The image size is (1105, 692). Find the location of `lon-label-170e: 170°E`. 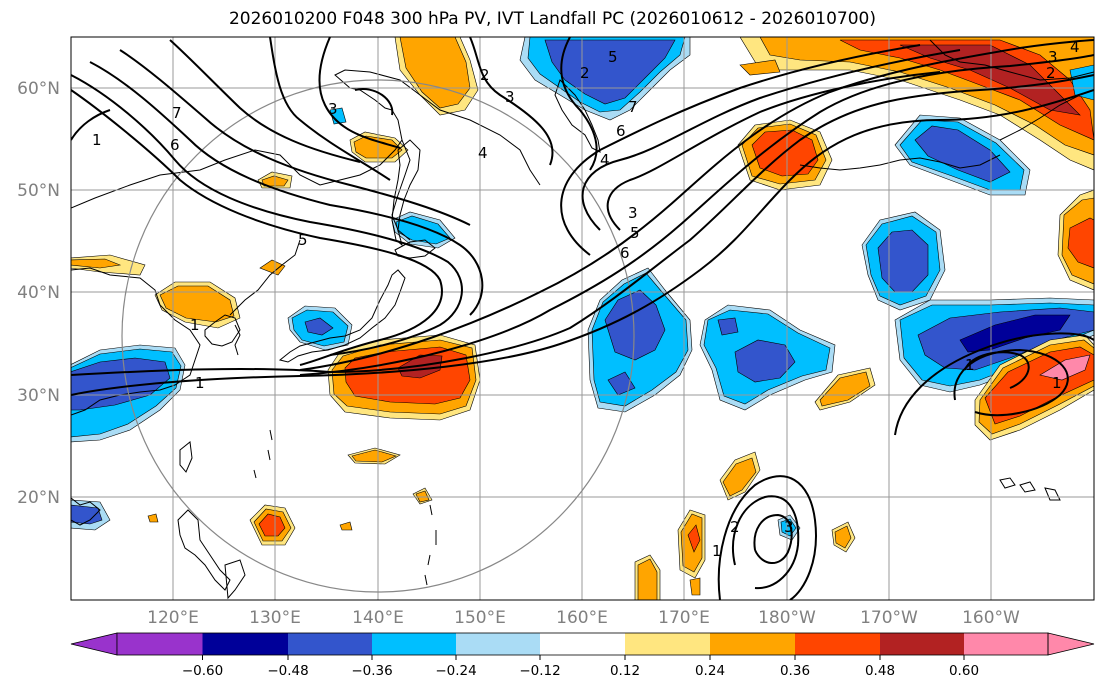

lon-label-170e: 170°E is located at coordinates (684, 618).